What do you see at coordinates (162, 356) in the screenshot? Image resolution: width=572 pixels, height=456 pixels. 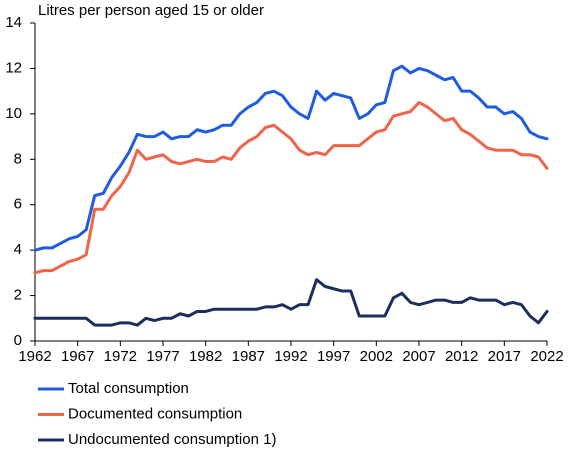 I see `x-tick-label: 1977` at bounding box center [162, 356].